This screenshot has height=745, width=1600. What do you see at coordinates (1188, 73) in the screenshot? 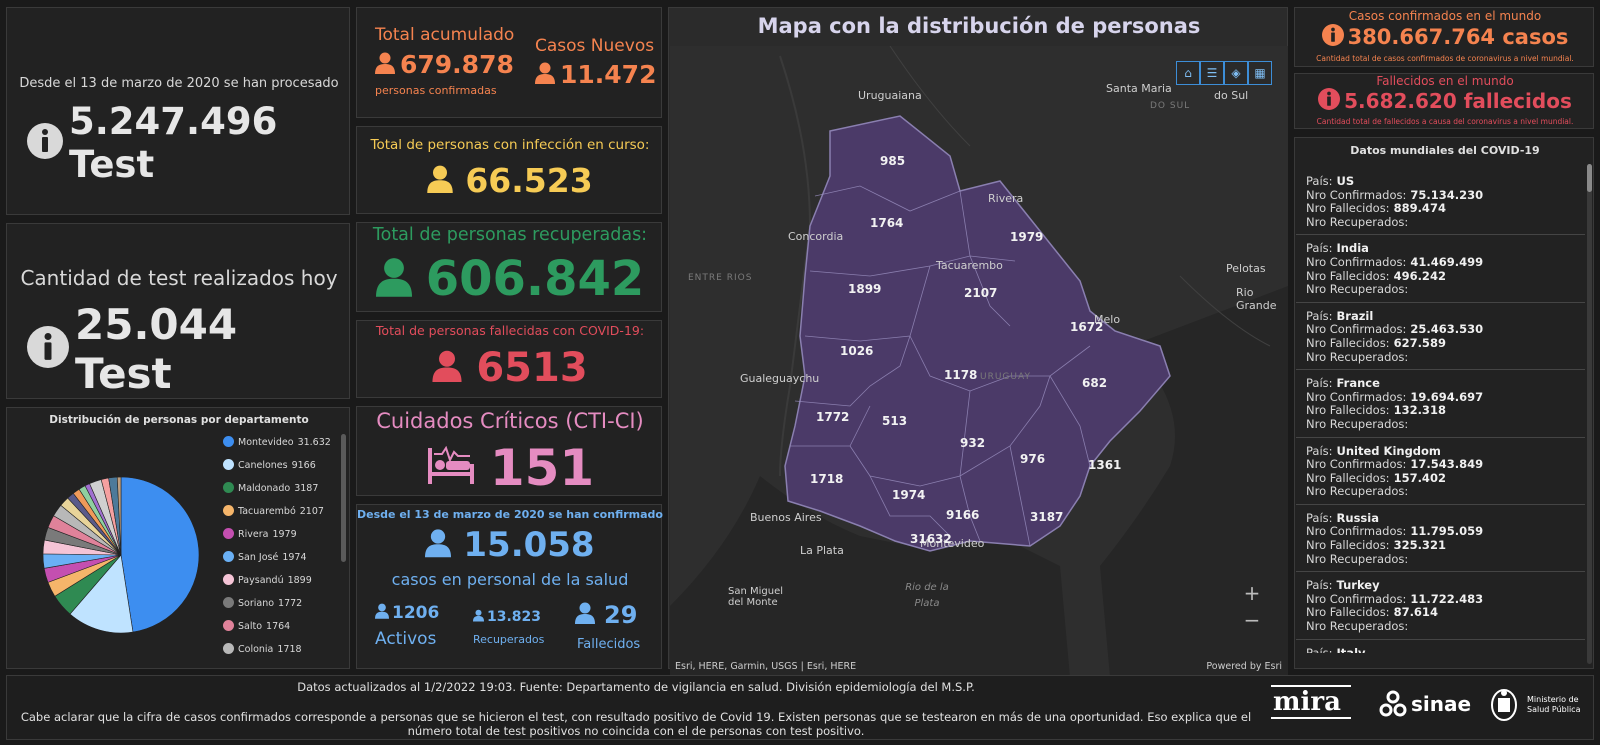
I see `home-button: ⌂` at bounding box center [1188, 73].